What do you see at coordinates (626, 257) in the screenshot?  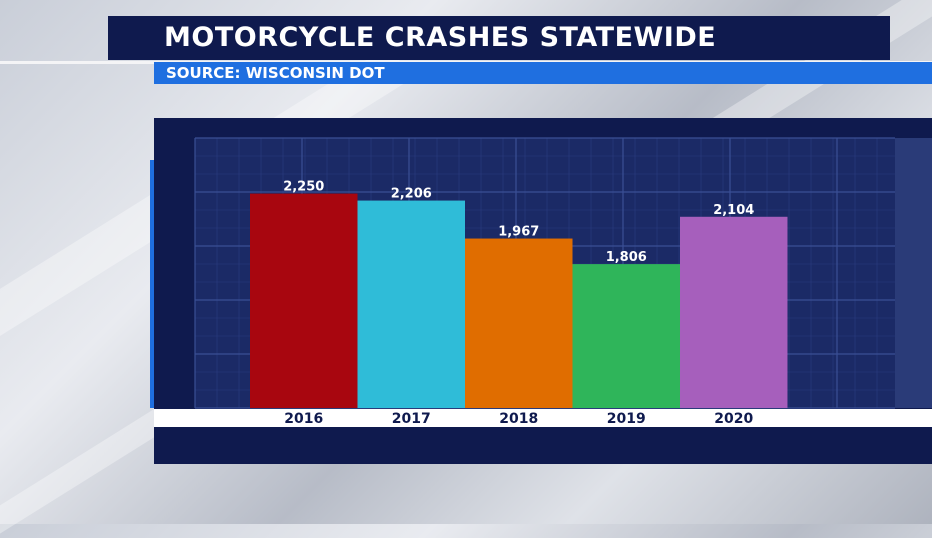 I see `value-label-2019: 1,806` at bounding box center [626, 257].